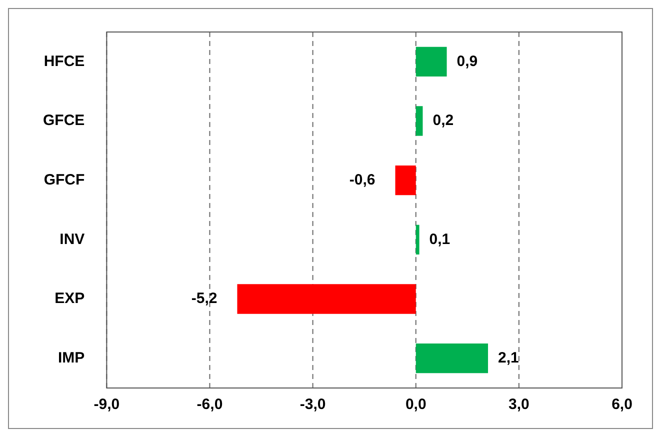  What do you see at coordinates (69, 299) in the screenshot?
I see `y-tick-label: EXP` at bounding box center [69, 299].